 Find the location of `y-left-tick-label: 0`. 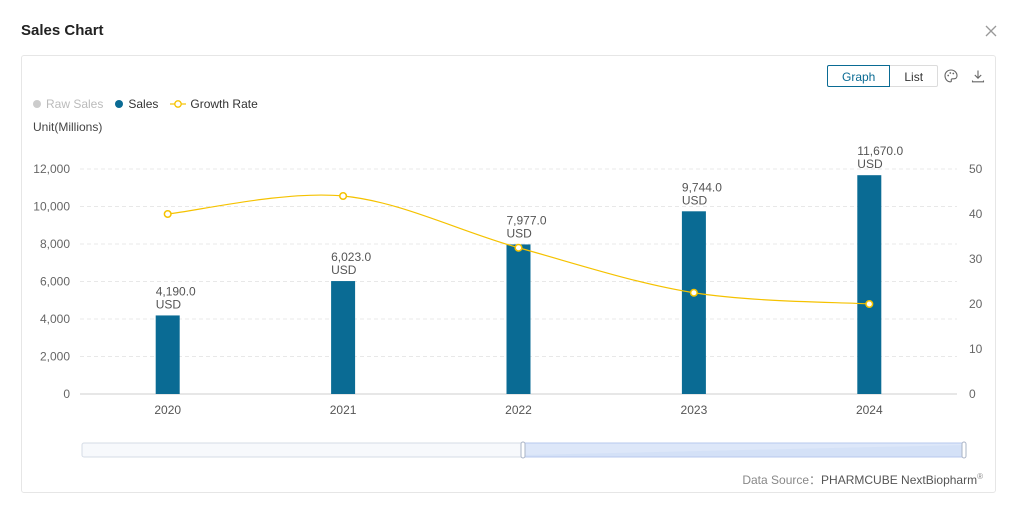

y-left-tick-label: 0 is located at coordinates (66, 394).